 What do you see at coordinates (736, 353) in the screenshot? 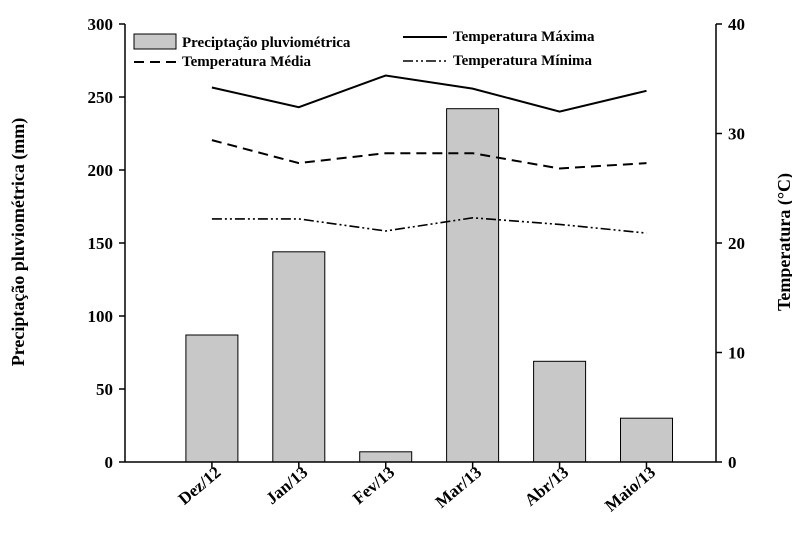
I see `right-tick-label: 10` at bounding box center [736, 353].